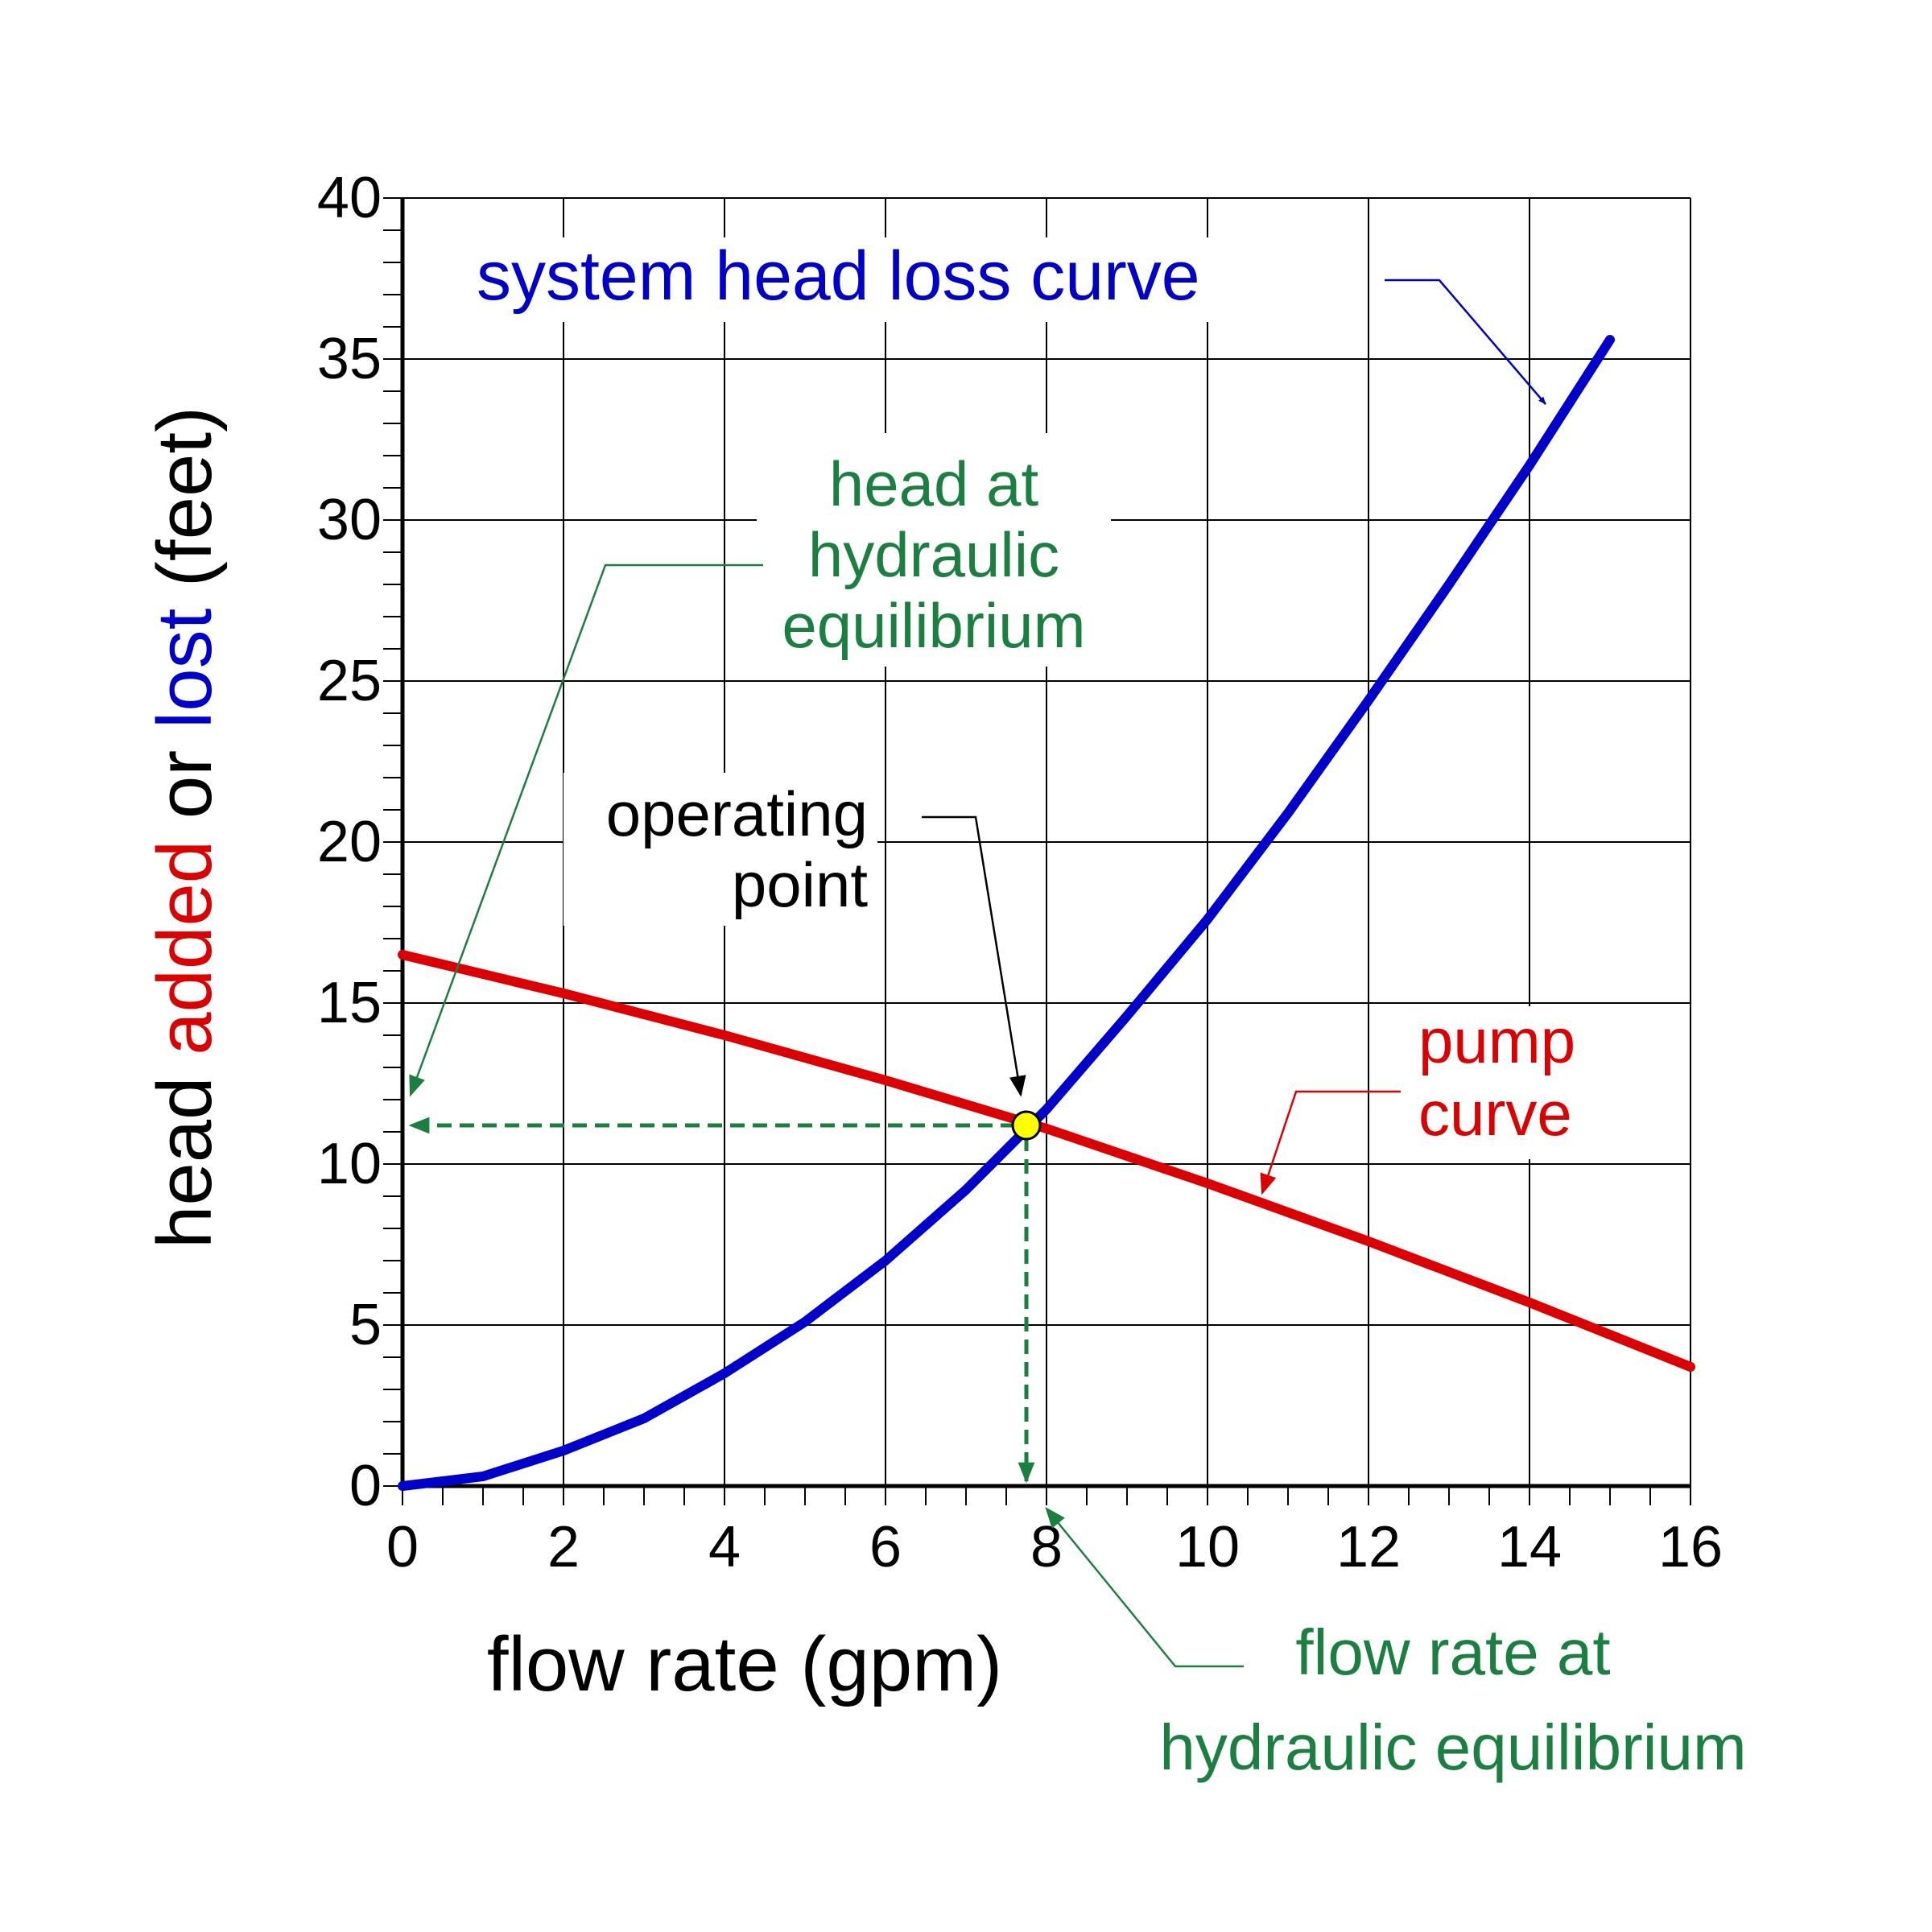 The width and height of the screenshot is (1932, 1932). What do you see at coordinates (724, 1547) in the screenshot?
I see `x-tick-label: 4` at bounding box center [724, 1547].